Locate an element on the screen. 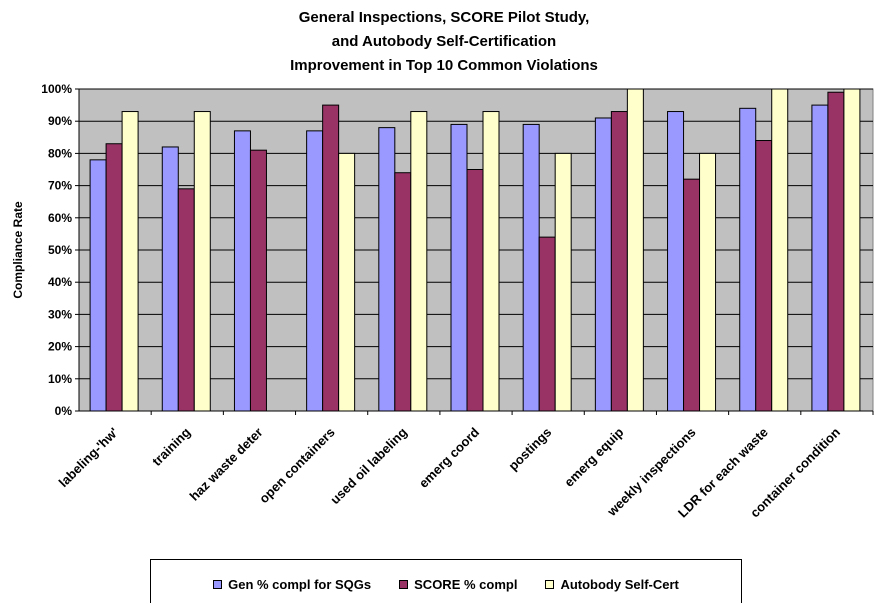 This screenshot has width=875, height=604. legend-item-gen-sqg: Gen % compl for SQGs is located at coordinates (292, 584).